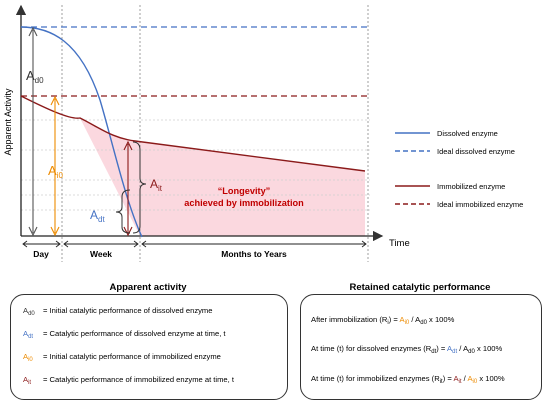  What do you see at coordinates (244, 191) in the screenshot?
I see `longevity-title: “Longevity”` at bounding box center [244, 191].